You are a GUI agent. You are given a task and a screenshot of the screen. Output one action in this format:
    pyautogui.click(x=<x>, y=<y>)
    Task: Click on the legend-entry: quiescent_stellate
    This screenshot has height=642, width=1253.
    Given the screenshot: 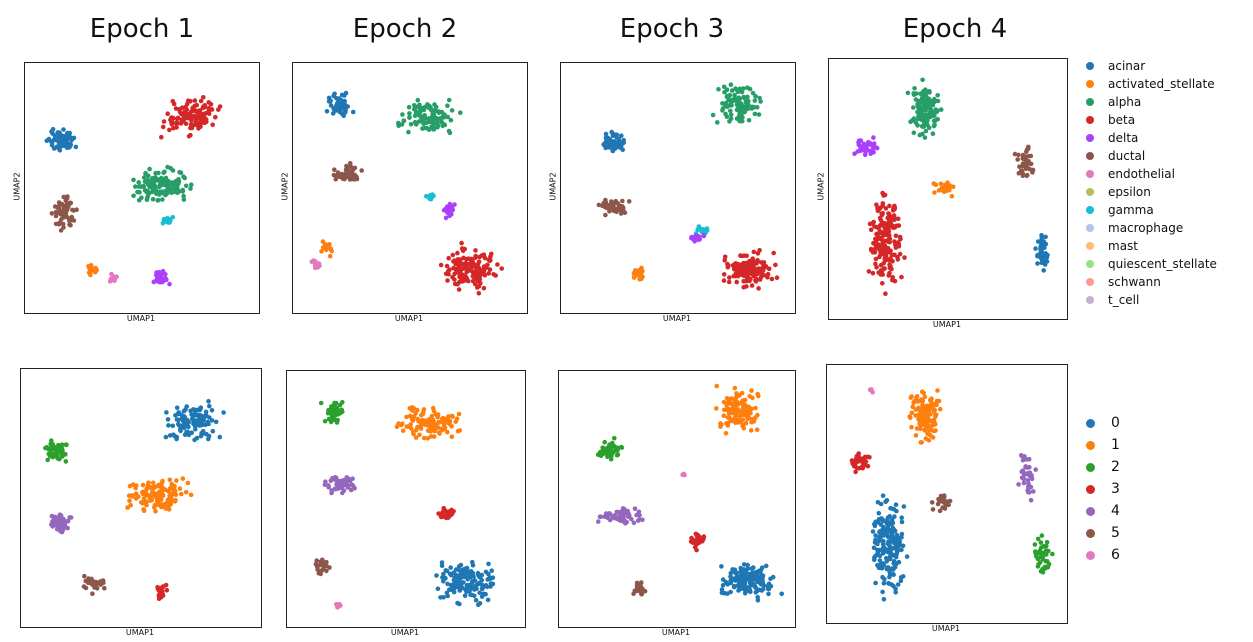 What is the action you would take?
    pyautogui.click(x=1151, y=264)
    